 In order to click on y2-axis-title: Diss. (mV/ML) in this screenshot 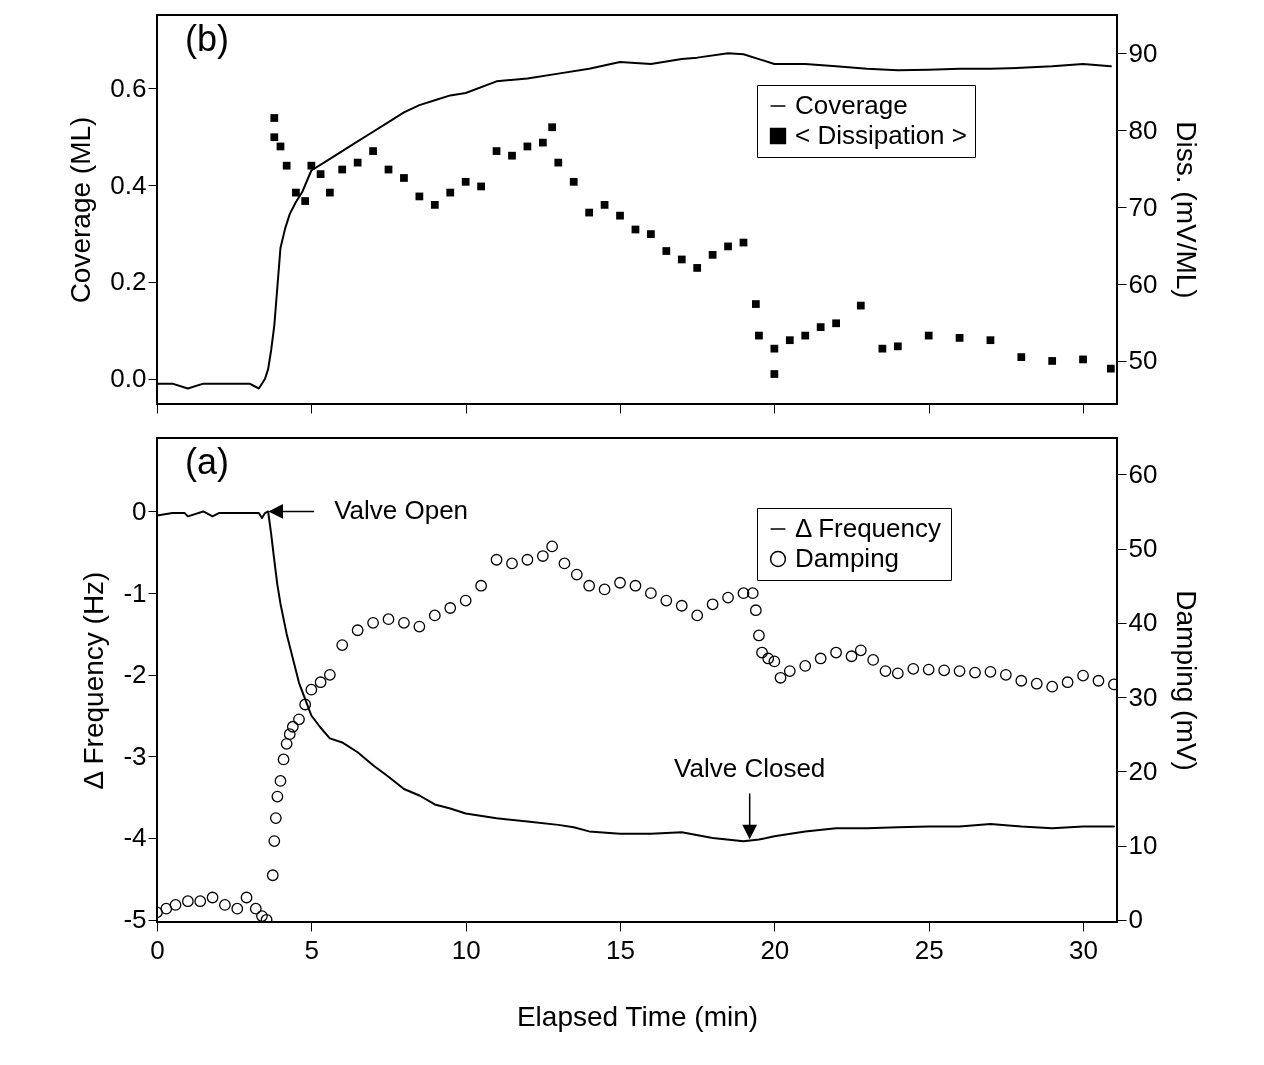, I will do `click(1187, 210)`.